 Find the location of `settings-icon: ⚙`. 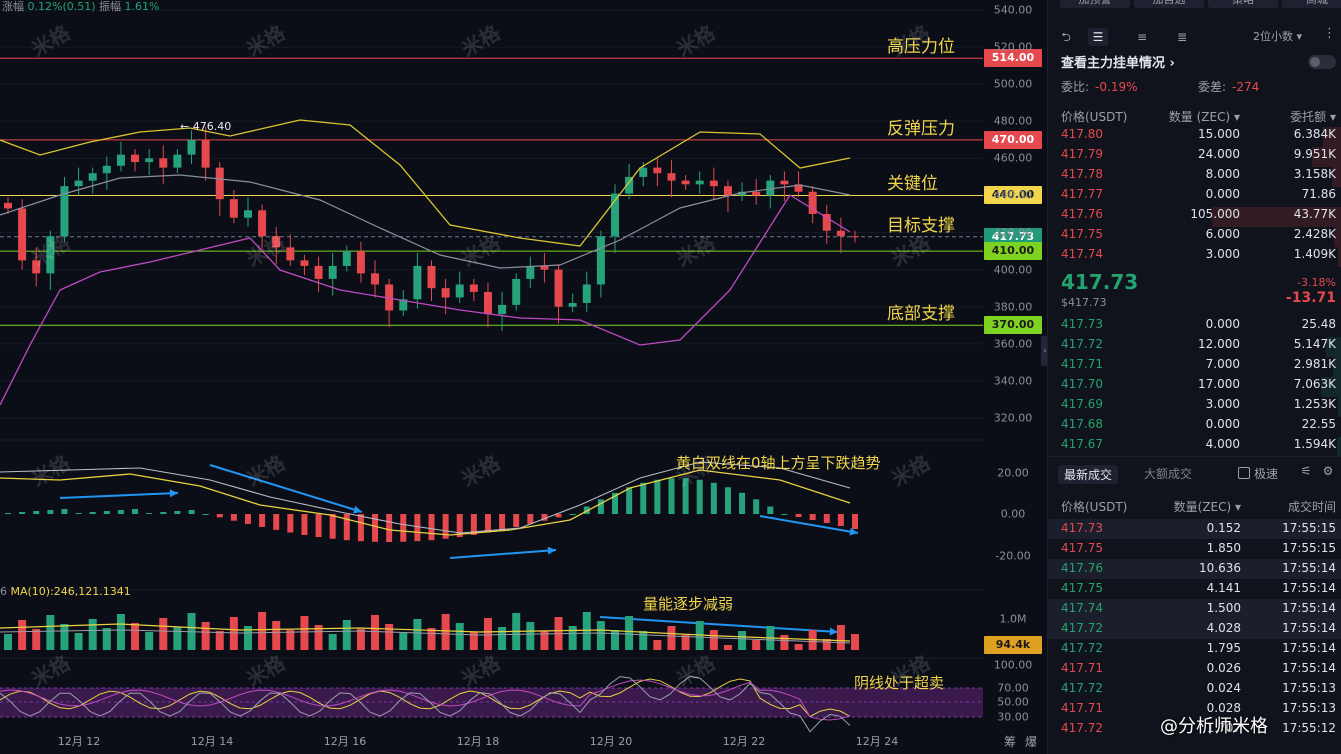

settings-icon: ⚙ is located at coordinates (1328, 471).